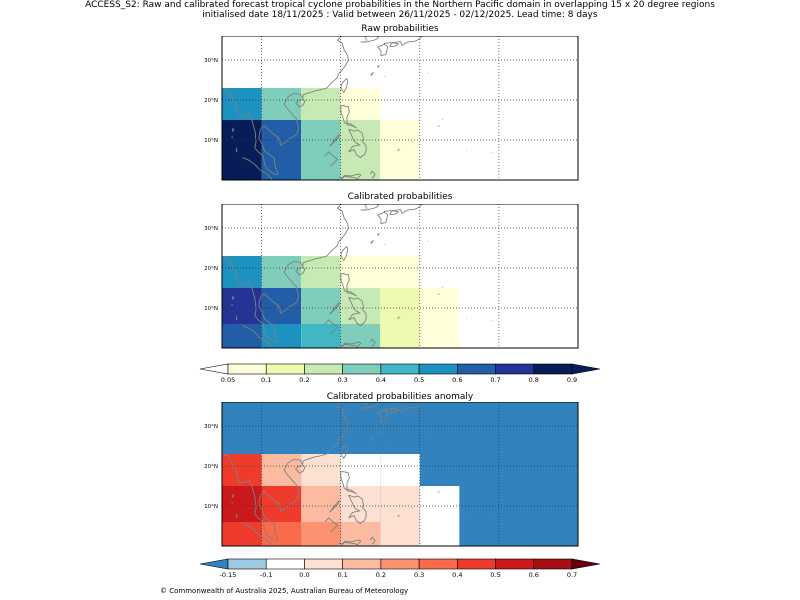 The height and width of the screenshot is (600, 800). Describe the element at coordinates (400, 197) in the screenshot. I see `calibrated-panel-title: Calibrated probabilities` at that location.